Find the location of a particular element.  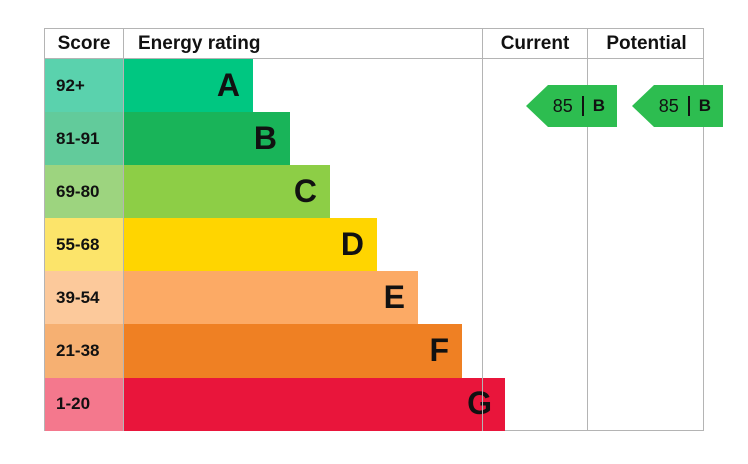

rating-band-row: 81-91 B is located at coordinates (374, 139).